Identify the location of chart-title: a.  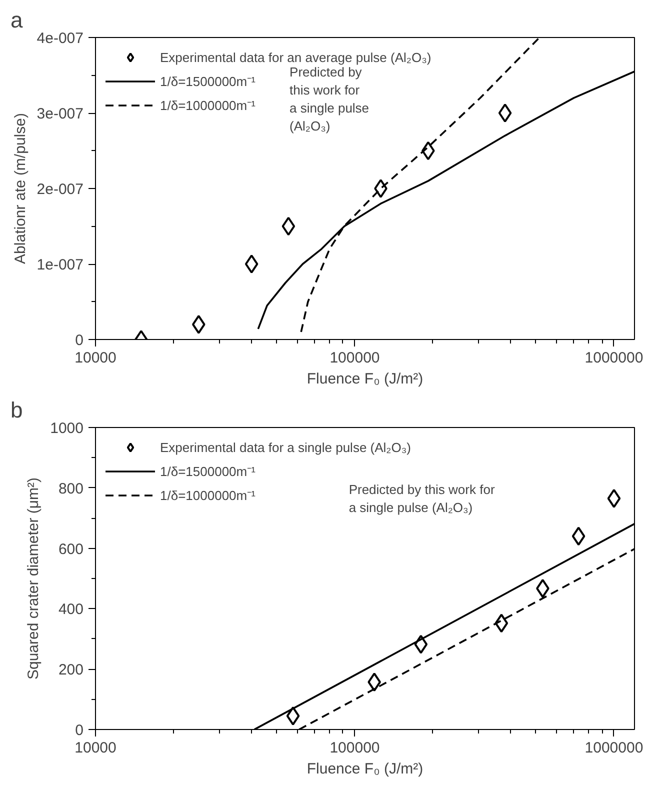
(17, 20).